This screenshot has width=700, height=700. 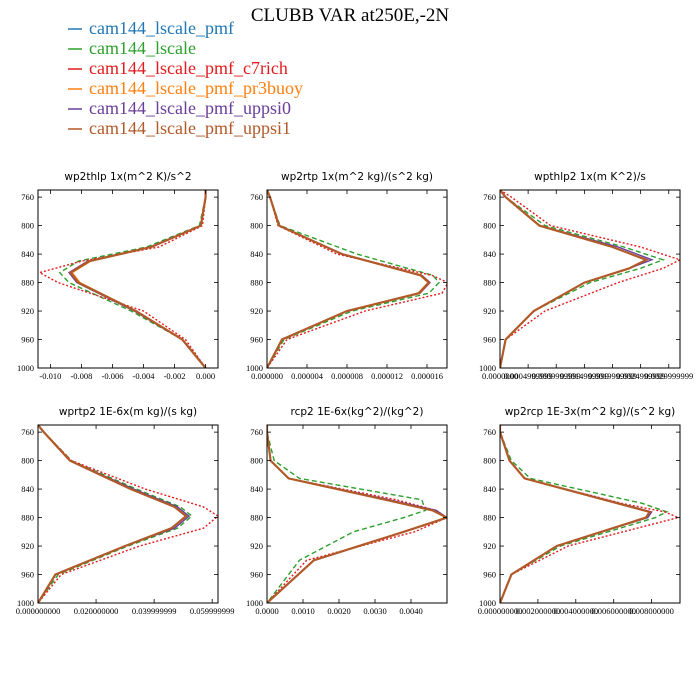 I want to click on x-tick-label: 0.0000000, so click(x=500, y=376).